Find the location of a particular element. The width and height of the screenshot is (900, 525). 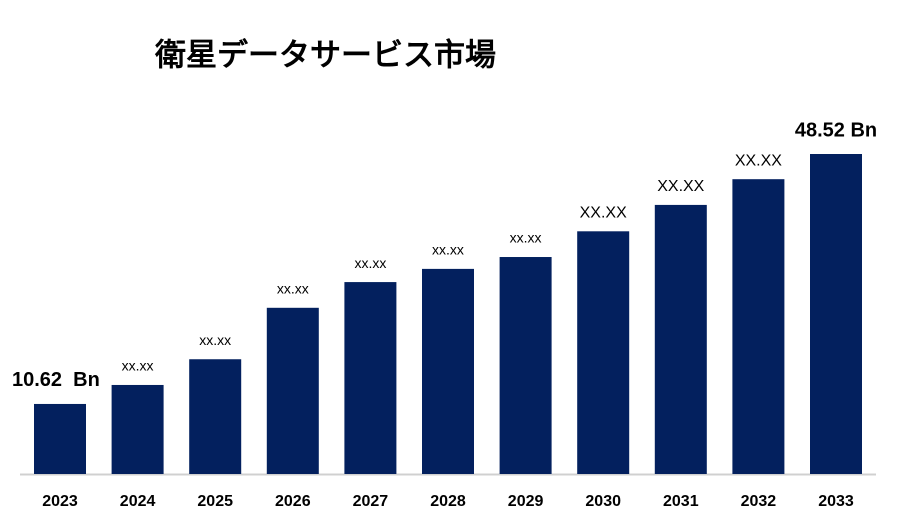

value-label: 48.52 Bn is located at coordinates (836, 130).